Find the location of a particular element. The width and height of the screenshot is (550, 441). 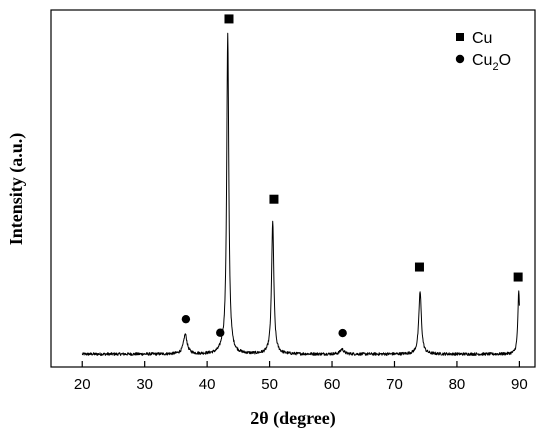

y-axis-title: Intensity (a.u.) is located at coordinates (16, 189).